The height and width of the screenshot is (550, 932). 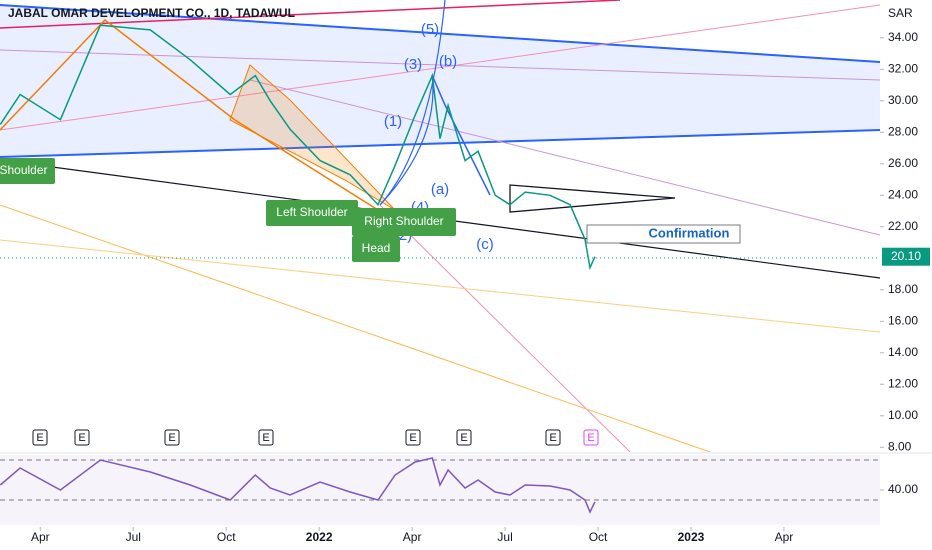 I want to click on confirmation-label: Confirmation, so click(x=689, y=232).